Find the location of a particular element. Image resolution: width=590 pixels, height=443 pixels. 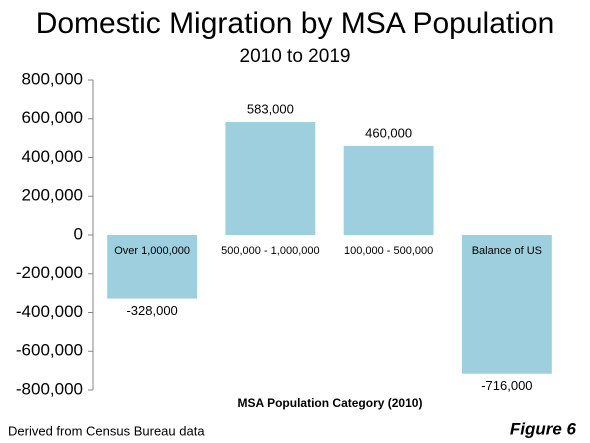

data-label: 583,000 is located at coordinates (270, 108).